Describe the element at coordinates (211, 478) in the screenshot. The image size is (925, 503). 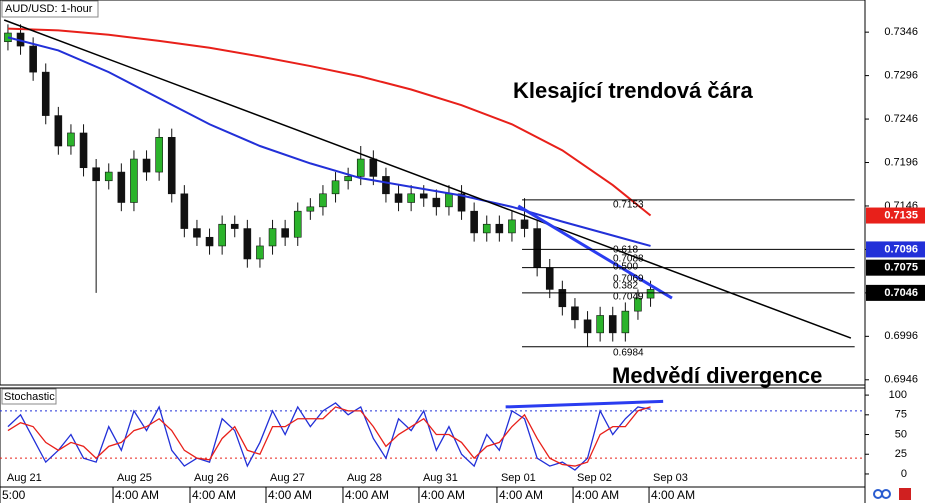
I see `date-label: Aug 26` at that location.